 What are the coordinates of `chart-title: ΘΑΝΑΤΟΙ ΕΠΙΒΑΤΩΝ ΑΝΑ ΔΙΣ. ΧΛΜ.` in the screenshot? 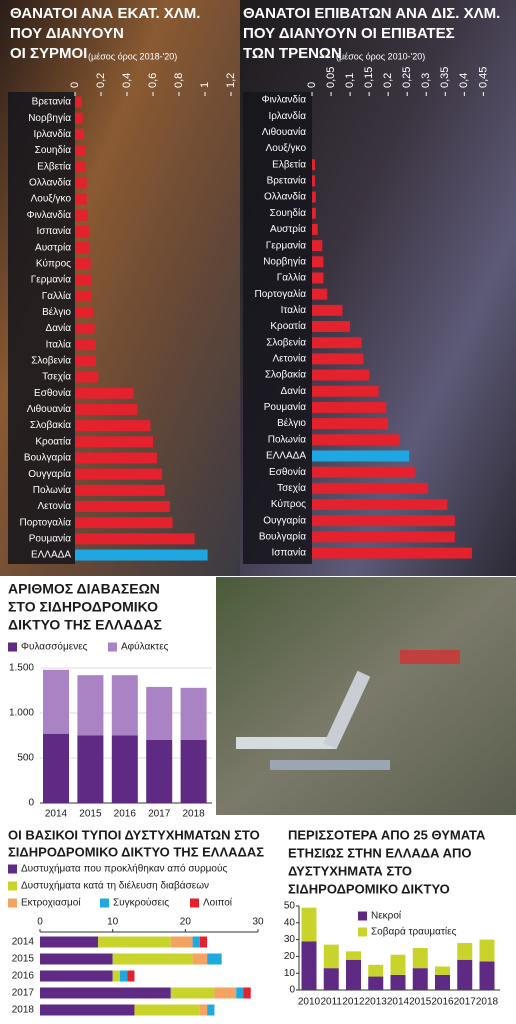 It's located at (371, 13).